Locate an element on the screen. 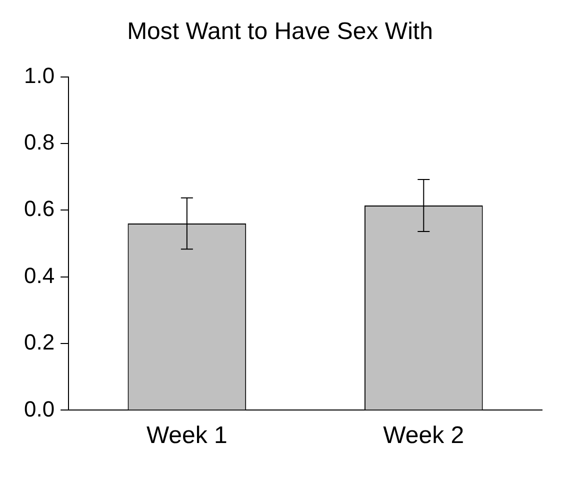 Image resolution: width=570 pixels, height=481 pixels. x-tick-label: Week 1 is located at coordinates (187, 436).